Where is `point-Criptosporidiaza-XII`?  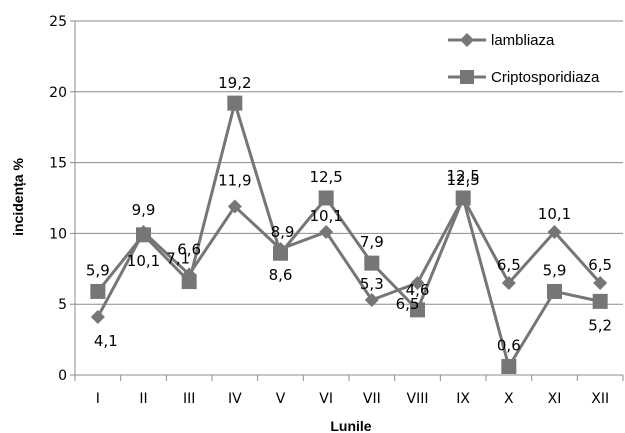
point-Criptosporidiaza-XII is located at coordinates (600, 301).